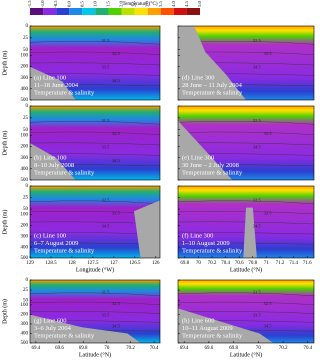  I want to click on x-tick-label: 129, so click(30, 263).